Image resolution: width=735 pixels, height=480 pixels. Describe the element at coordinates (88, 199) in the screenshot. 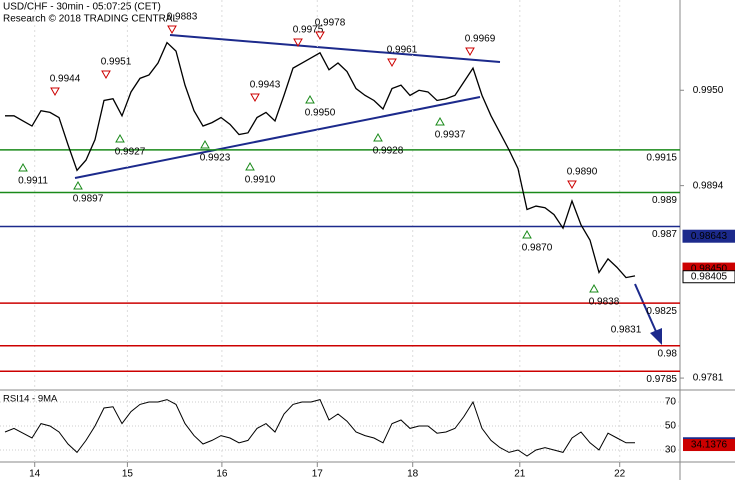

I see `low-label: 0.9897` at that location.